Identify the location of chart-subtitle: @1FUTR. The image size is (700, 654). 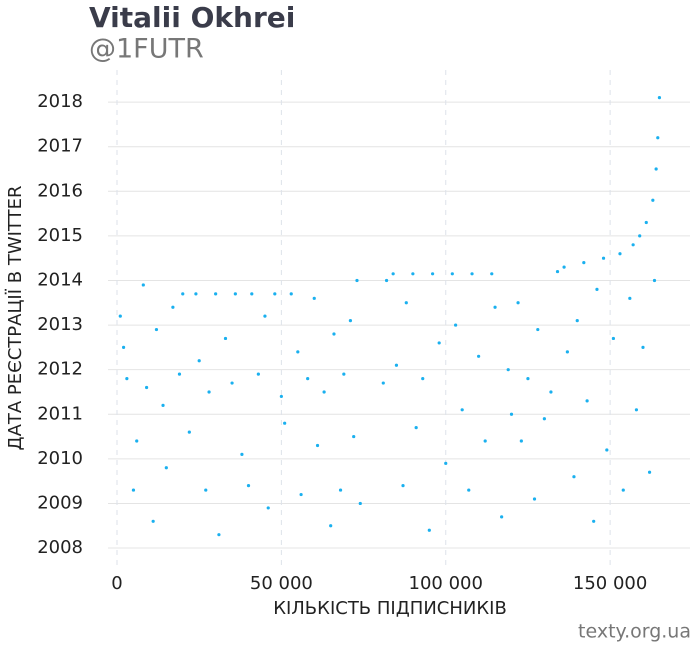
(146, 49).